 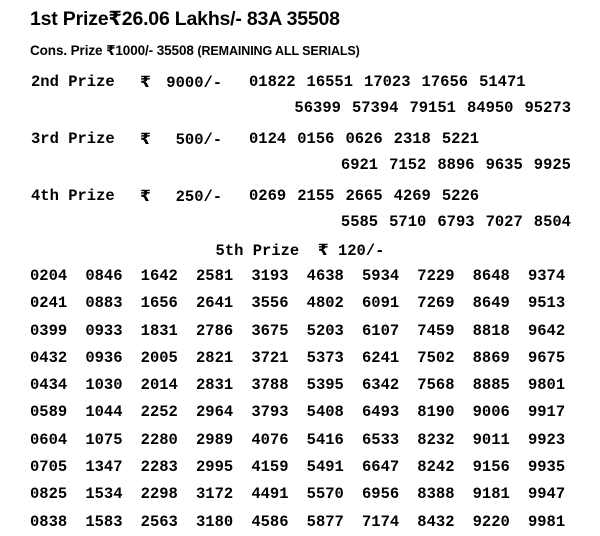 What do you see at coordinates (546, 521) in the screenshot?
I see `prize-number: 9981` at bounding box center [546, 521].